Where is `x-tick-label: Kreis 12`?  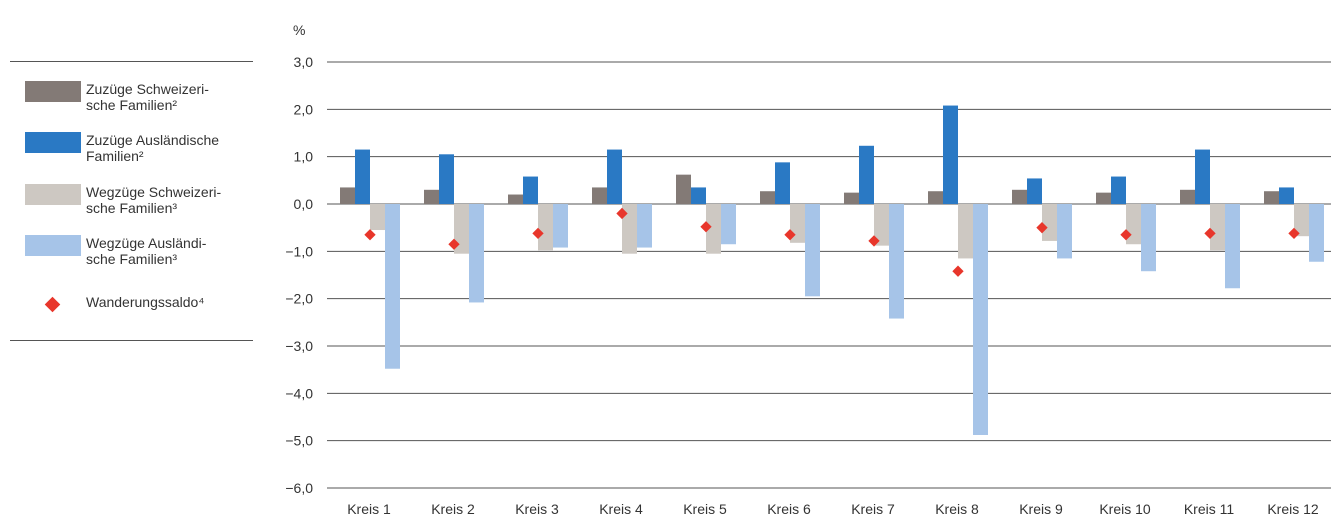 x-tick-label: Kreis 12 is located at coordinates (1293, 509).